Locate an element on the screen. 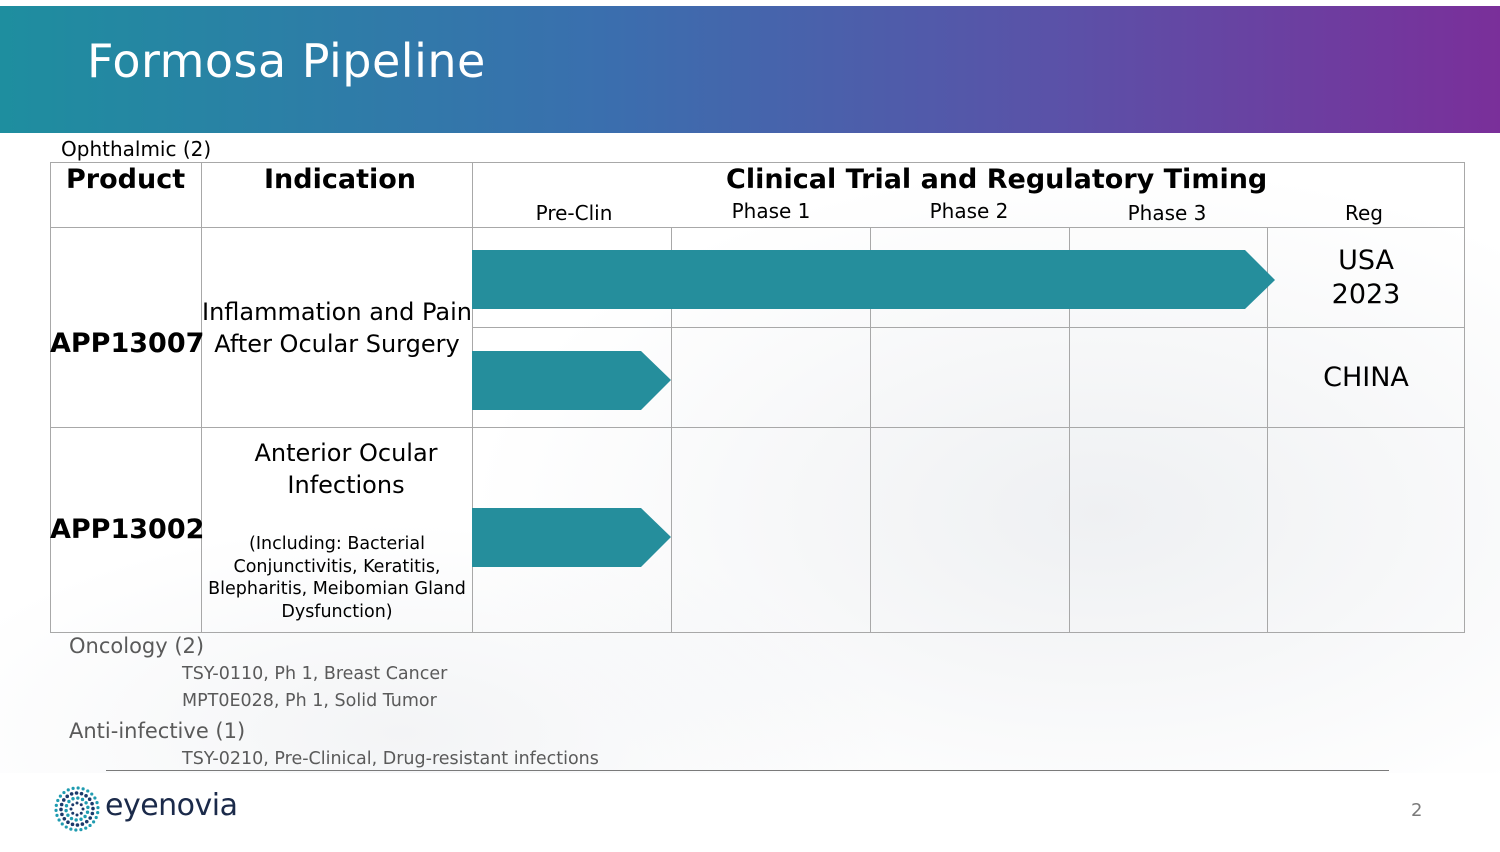 Image resolution: width=1500 pixels, height=852 pixels. phase-label-reg: Reg is located at coordinates (1364, 213).